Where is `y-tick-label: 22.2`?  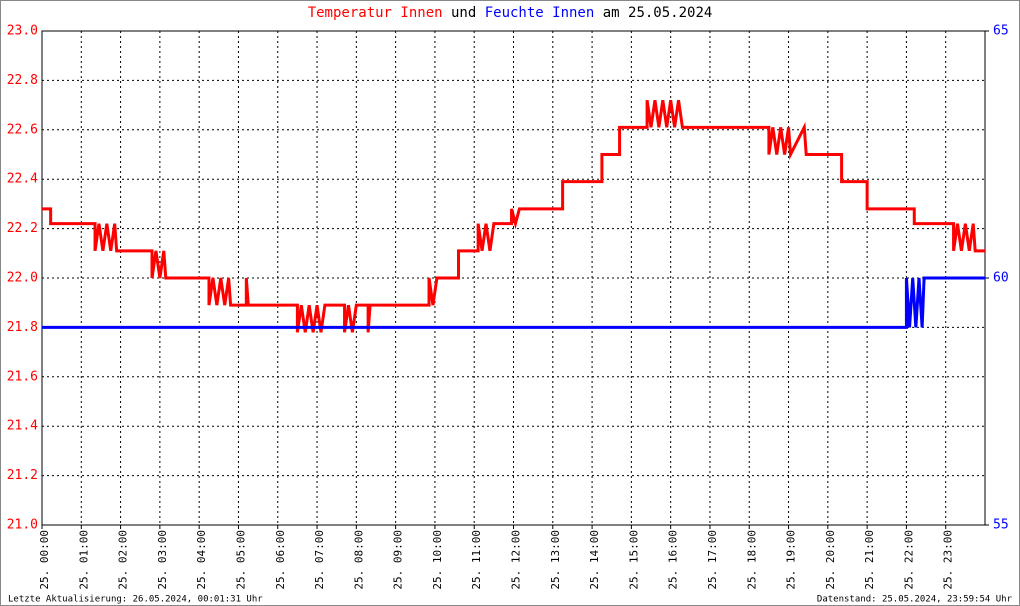 y-tick-label: 22.2 is located at coordinates (22, 228).